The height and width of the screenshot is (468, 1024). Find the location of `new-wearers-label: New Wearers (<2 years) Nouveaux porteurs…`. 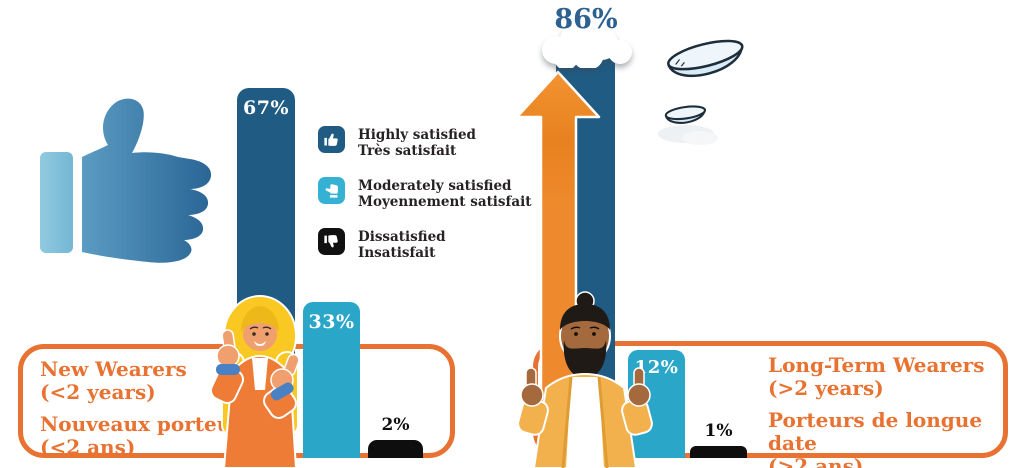

new-wearers-label: New Wearers (<2 years) Nouveaux porteurs… is located at coordinates (146, 408).